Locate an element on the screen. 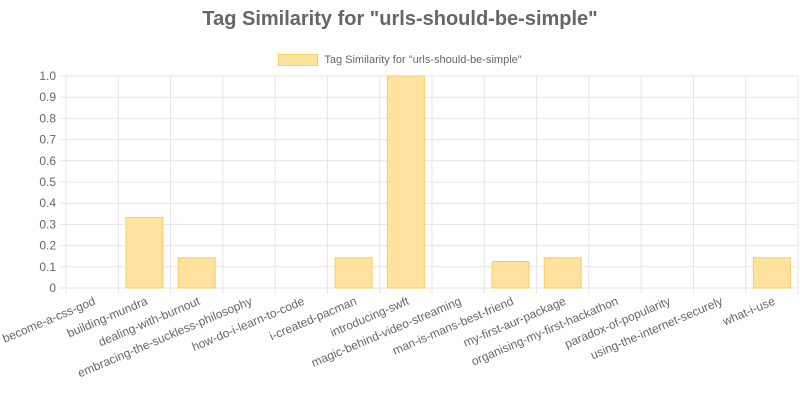 Image resolution: width=800 pixels, height=400 pixels. bar-i-created-pacman is located at coordinates (353, 273).